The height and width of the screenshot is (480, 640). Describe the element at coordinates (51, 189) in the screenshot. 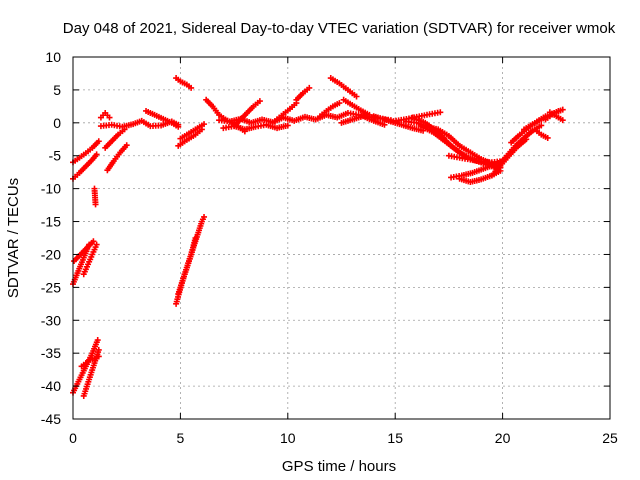

I see `y-tick-label: -10` at that location.